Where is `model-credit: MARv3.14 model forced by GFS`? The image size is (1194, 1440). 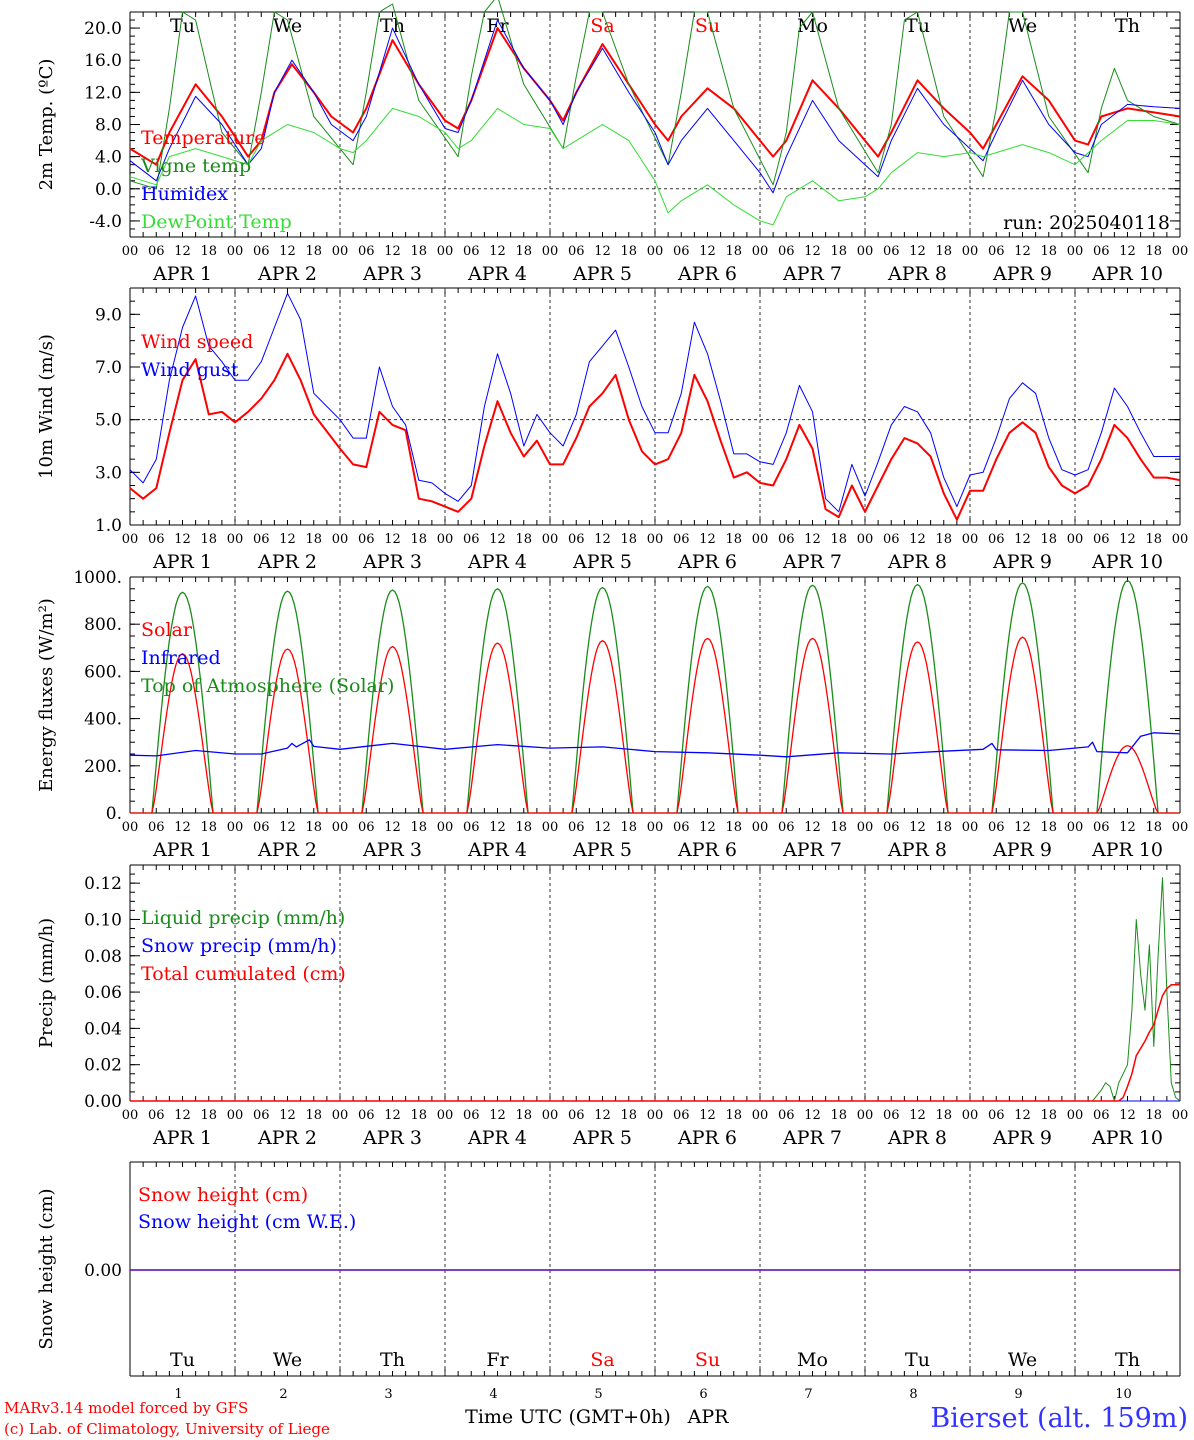 model-credit: MARv3.14 model forced by GFS is located at coordinates (126, 1408).